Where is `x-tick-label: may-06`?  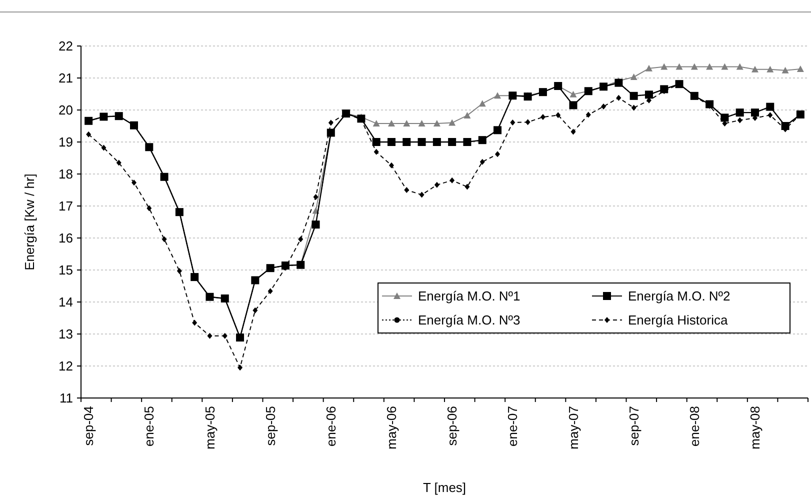 x-tick-label: may-06 is located at coordinates (392, 428).